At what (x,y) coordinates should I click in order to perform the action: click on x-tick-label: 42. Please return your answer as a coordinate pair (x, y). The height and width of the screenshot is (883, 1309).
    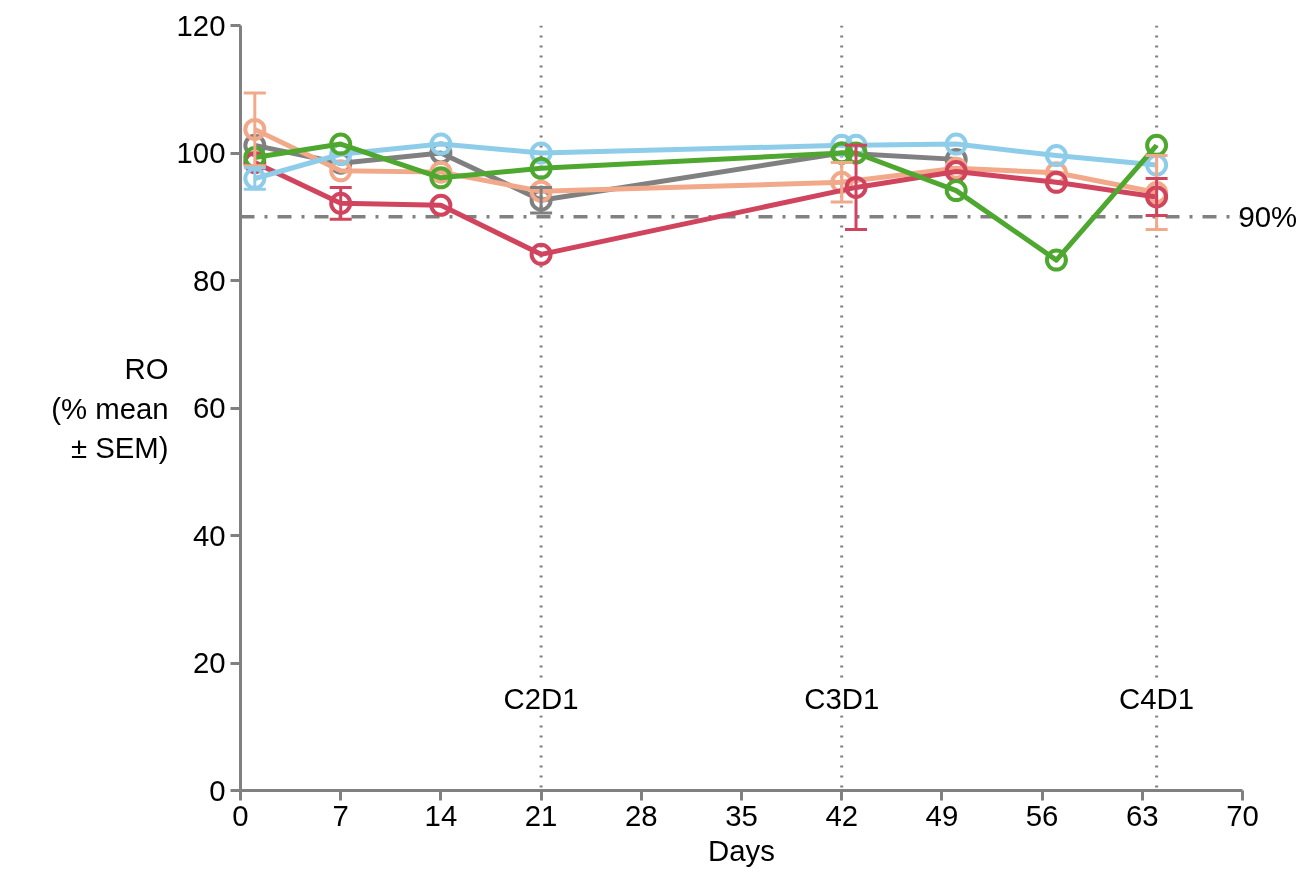
    Looking at the image, I should click on (842, 815).